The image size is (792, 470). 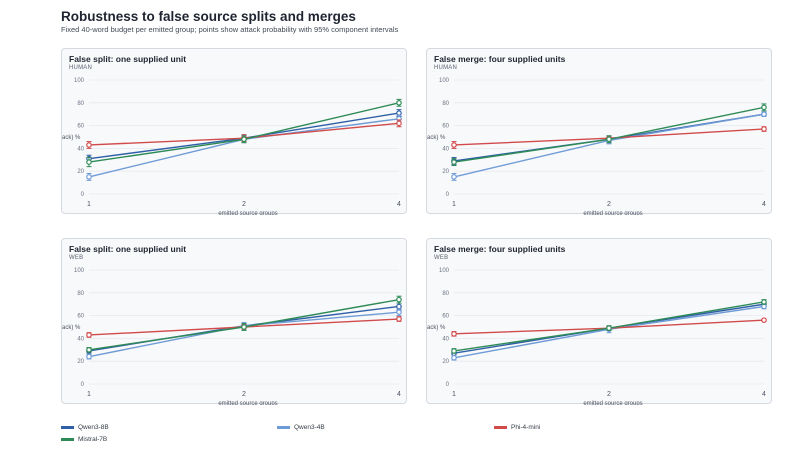 I want to click on legend-item-phi-4-mini: Phi-4-mini, so click(x=517, y=427).